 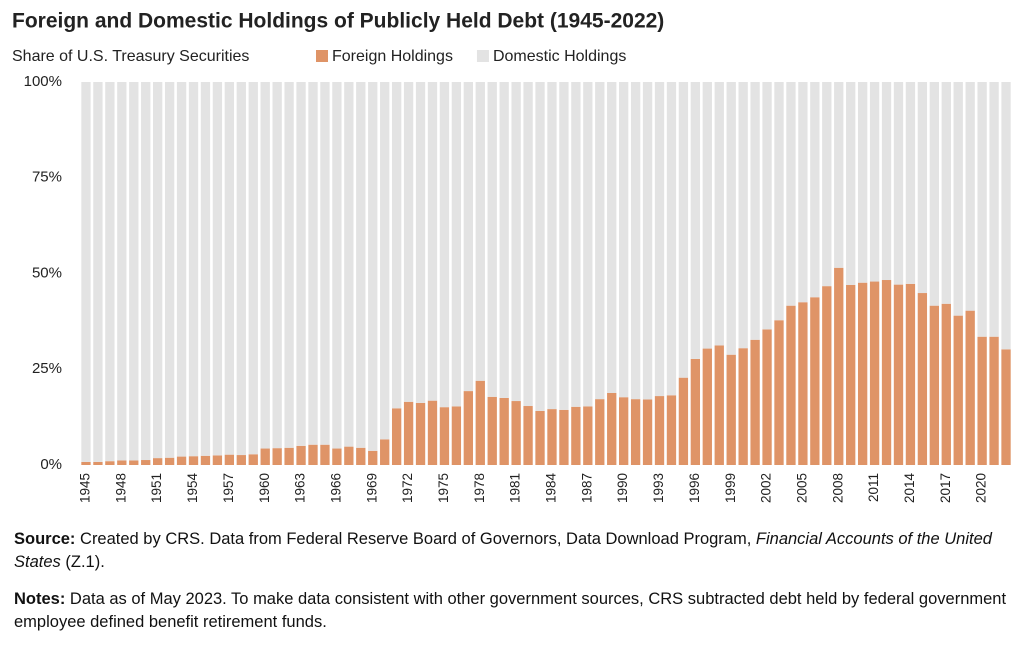 What do you see at coordinates (909, 488) in the screenshot?
I see `x-tick-label: 2014` at bounding box center [909, 488].